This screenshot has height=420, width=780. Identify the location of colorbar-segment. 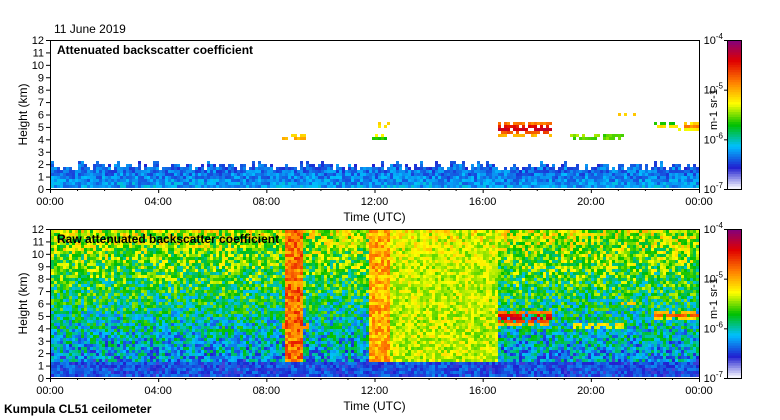
(734, 128).